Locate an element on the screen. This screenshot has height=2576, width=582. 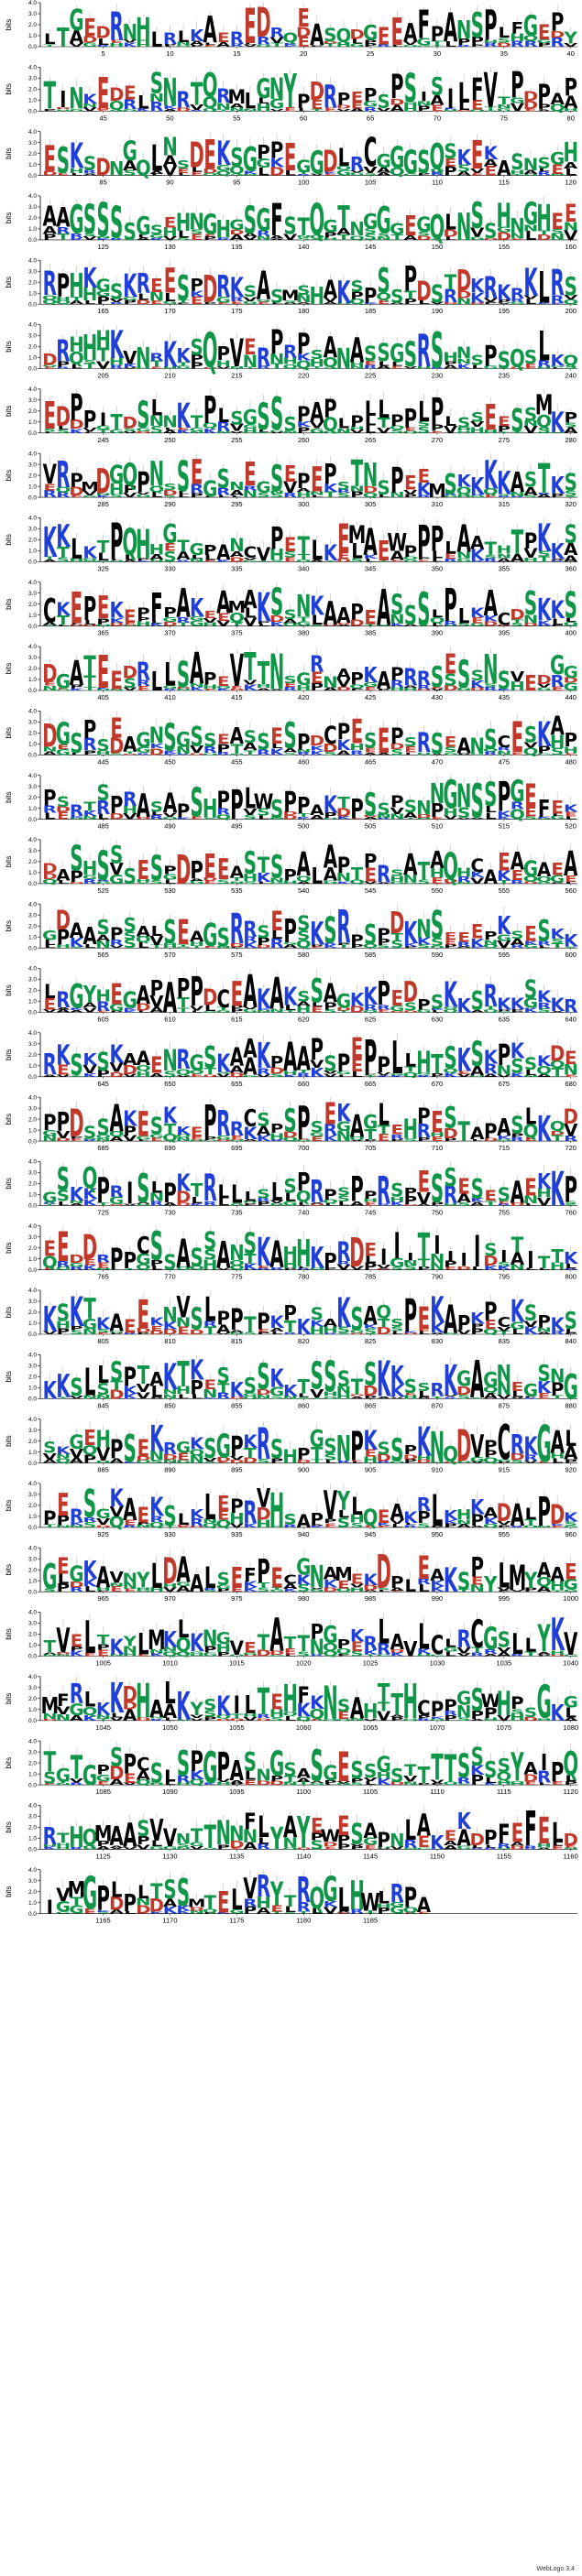
x-tick-label: 680 is located at coordinates (571, 1084).